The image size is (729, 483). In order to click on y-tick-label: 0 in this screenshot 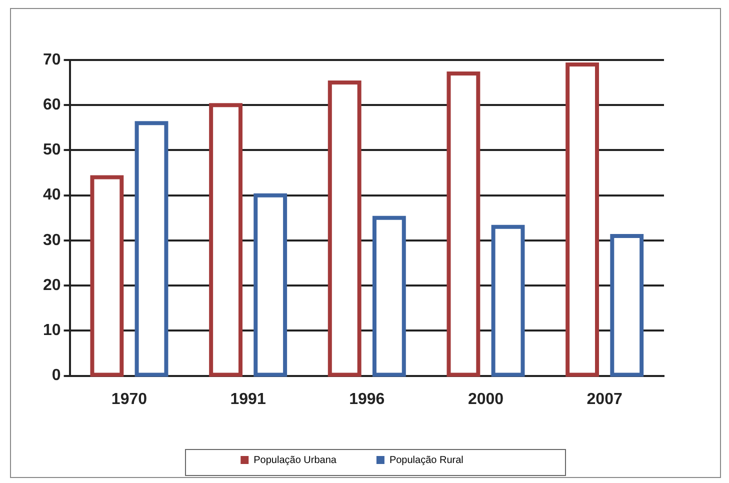, I will do `click(56, 375)`.